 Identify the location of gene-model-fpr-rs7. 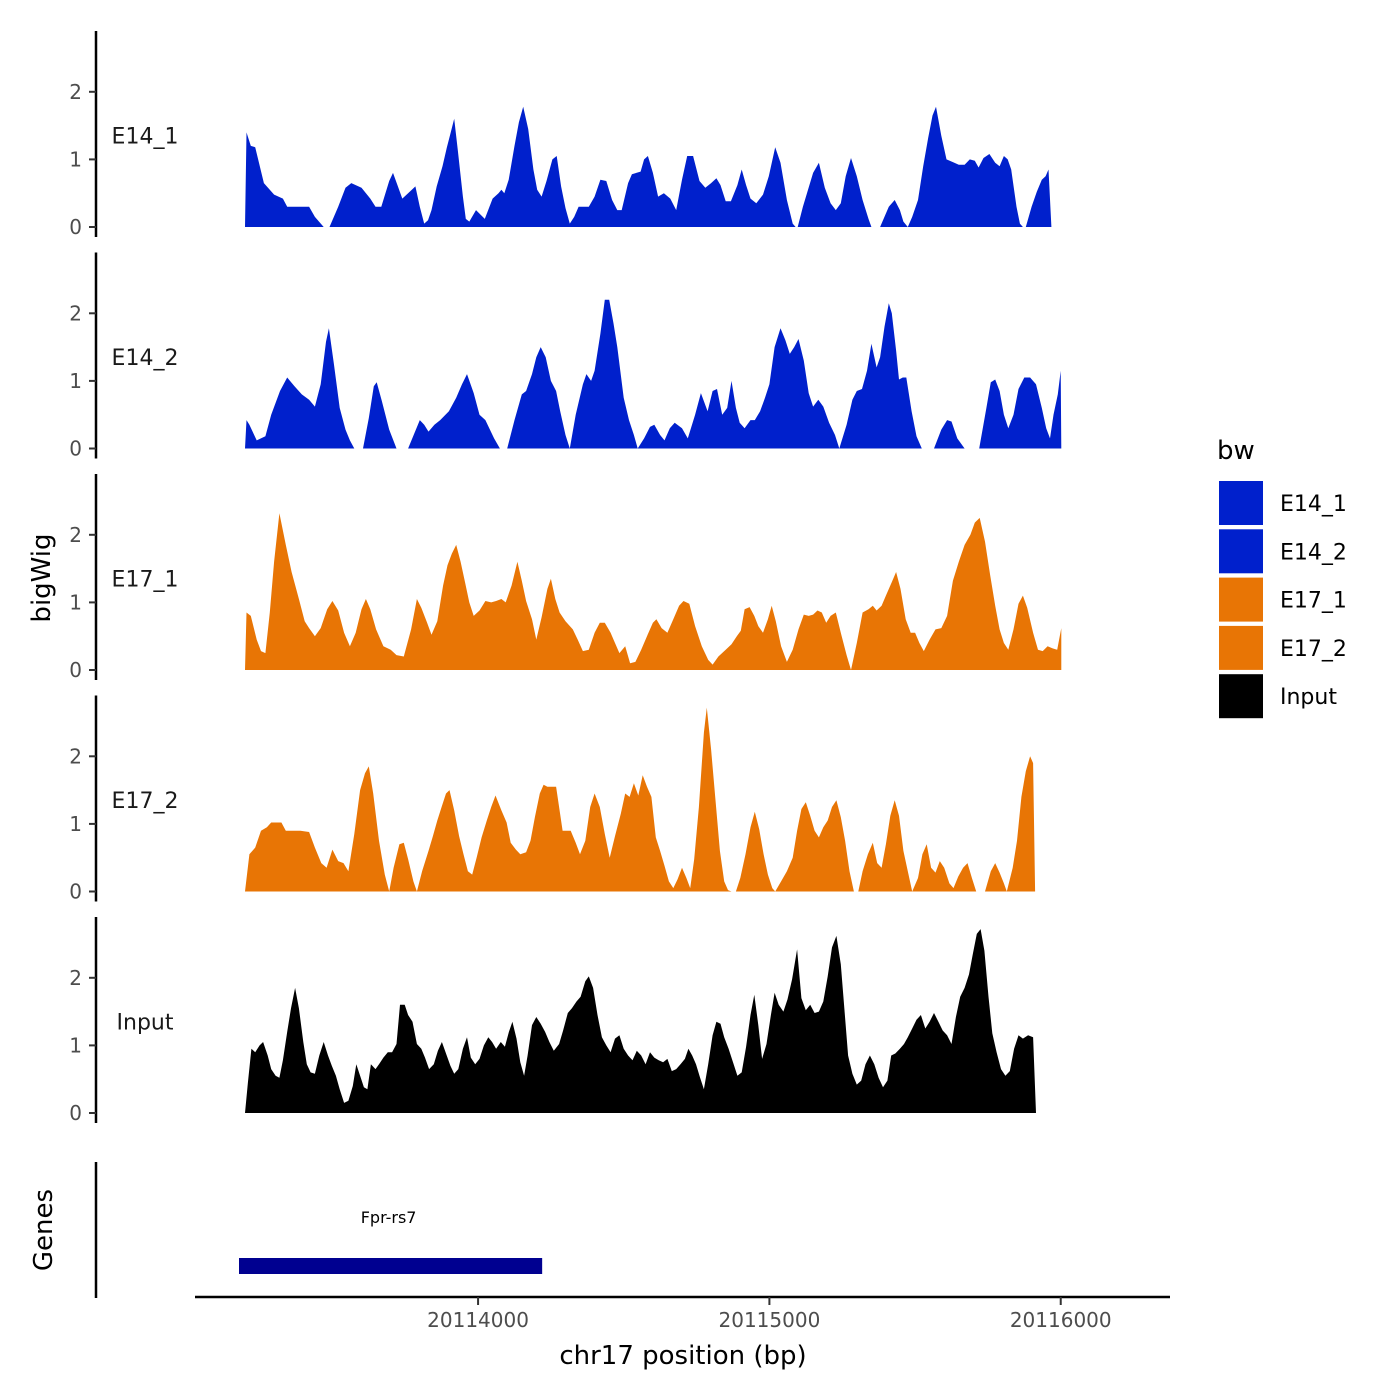
(391, 1266).